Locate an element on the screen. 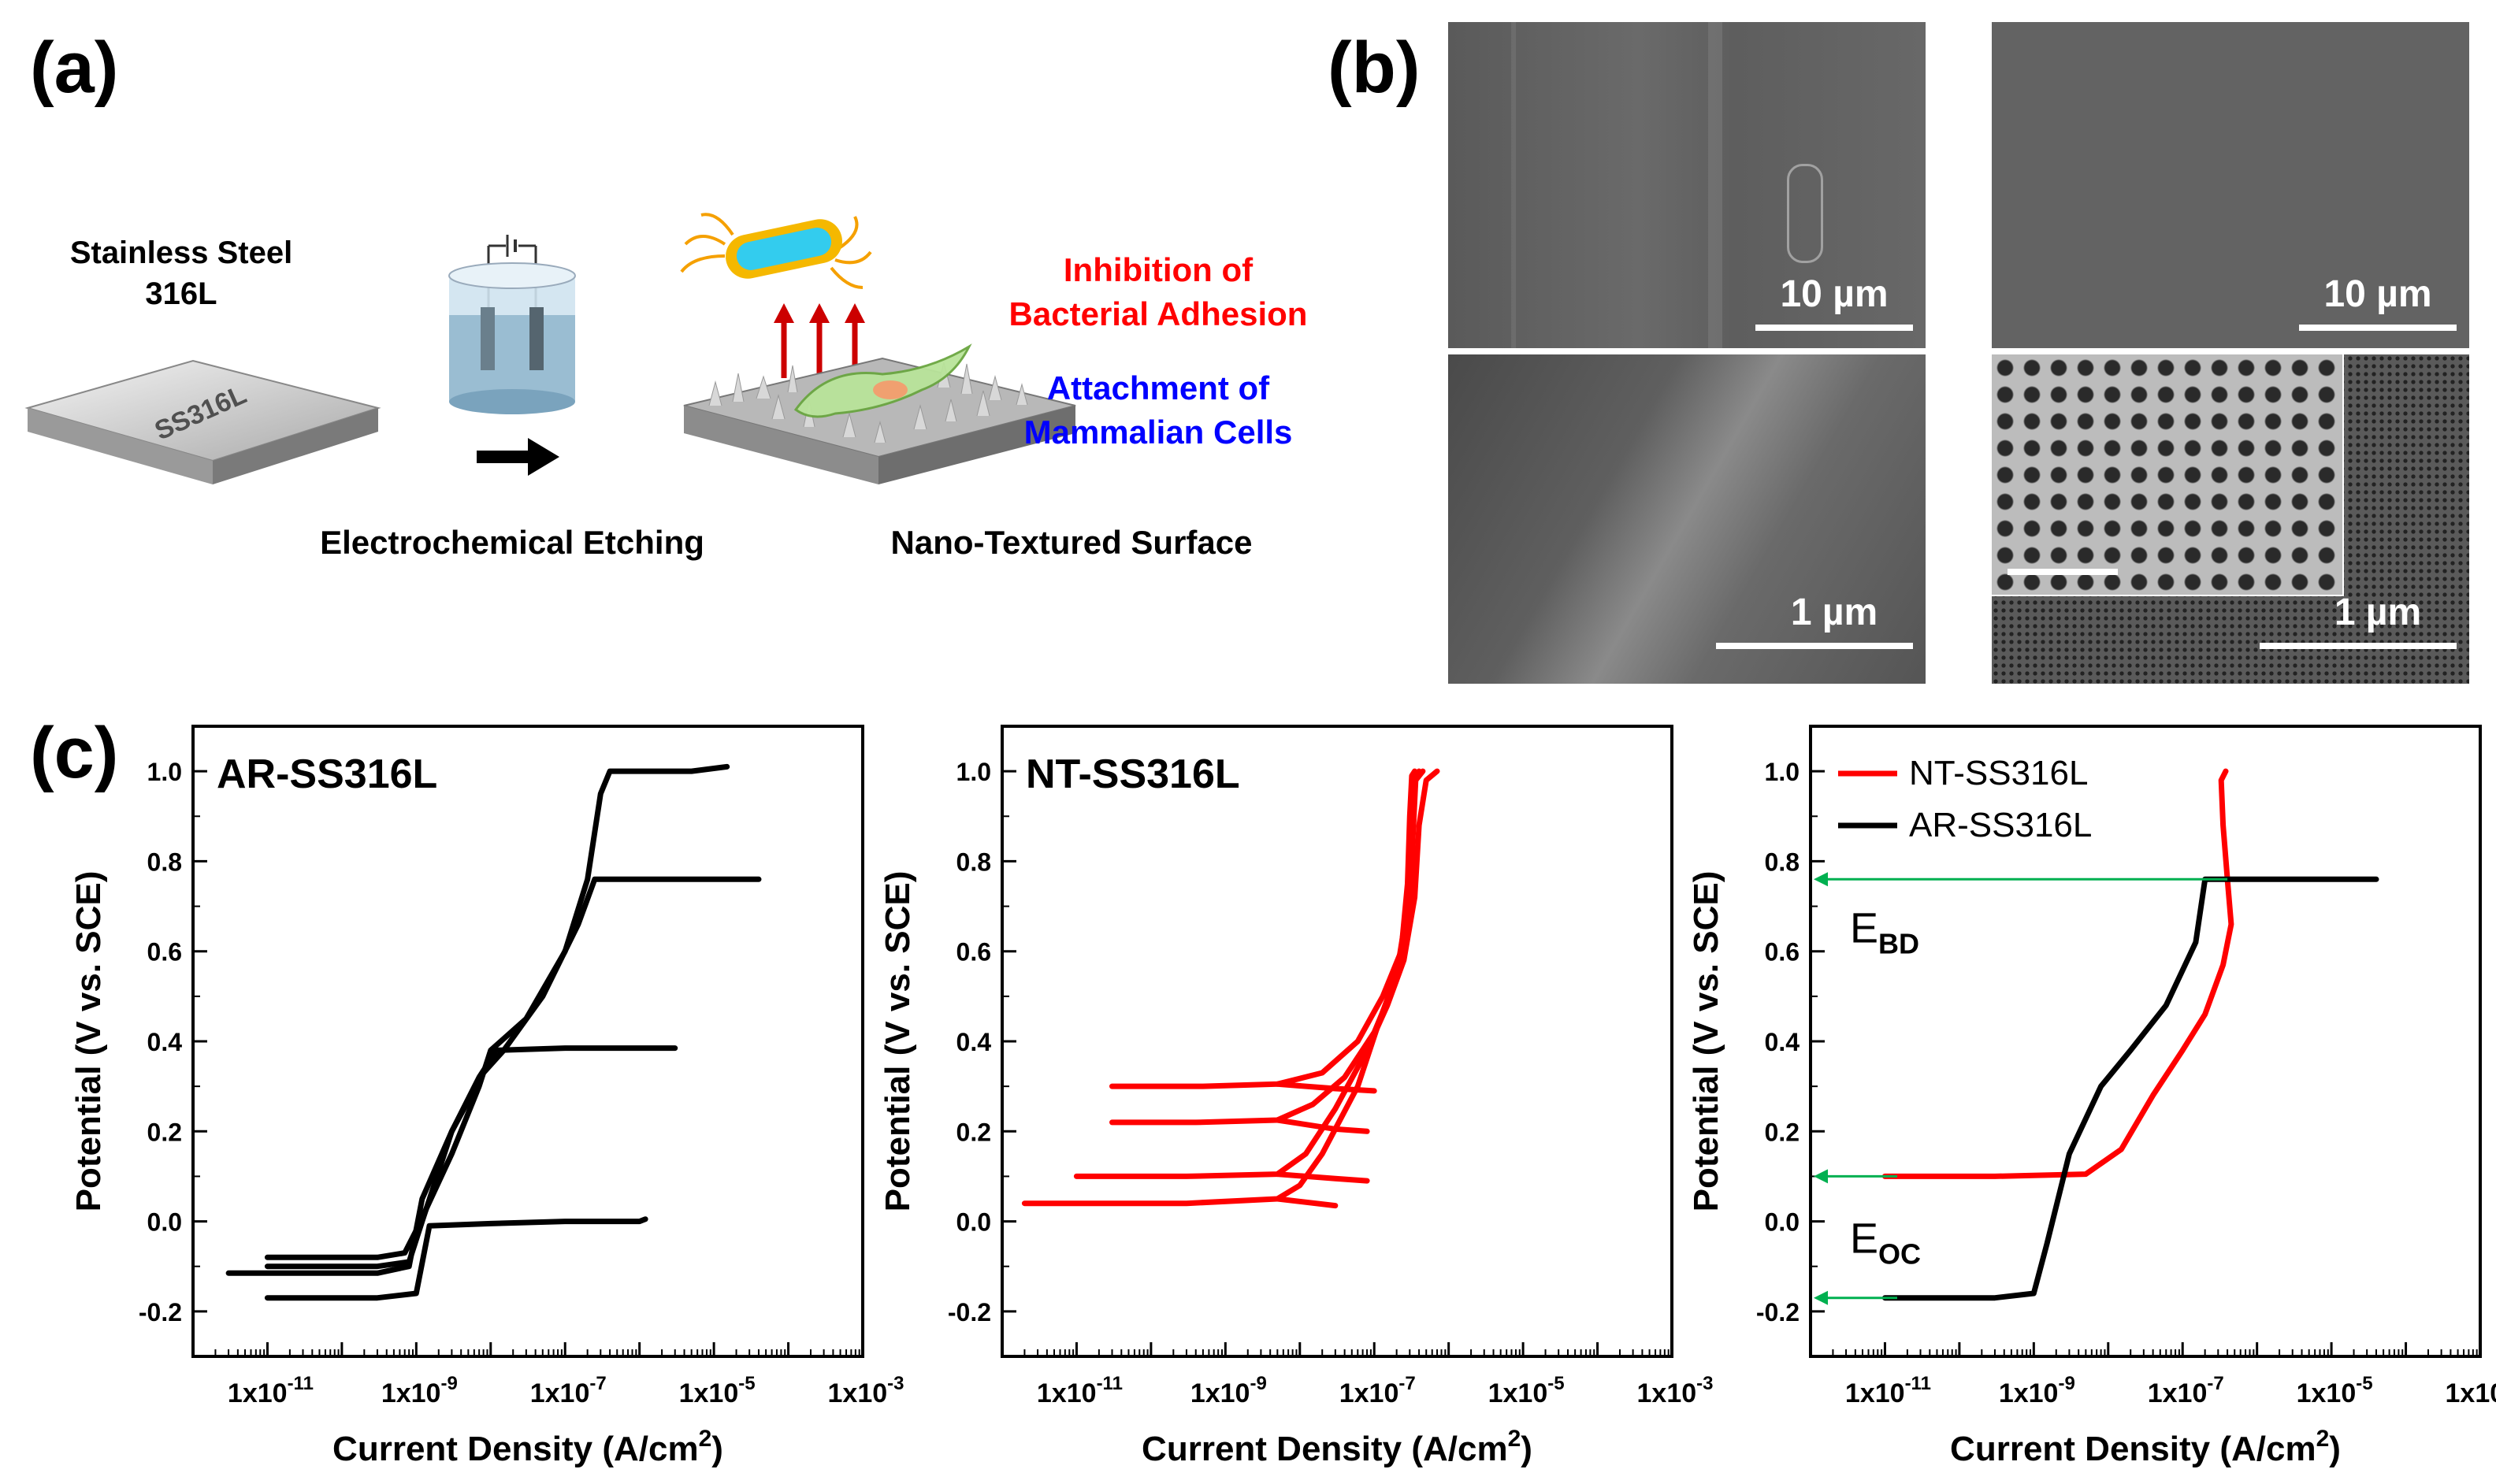  mammalian-cell-icon is located at coordinates (882, 380).